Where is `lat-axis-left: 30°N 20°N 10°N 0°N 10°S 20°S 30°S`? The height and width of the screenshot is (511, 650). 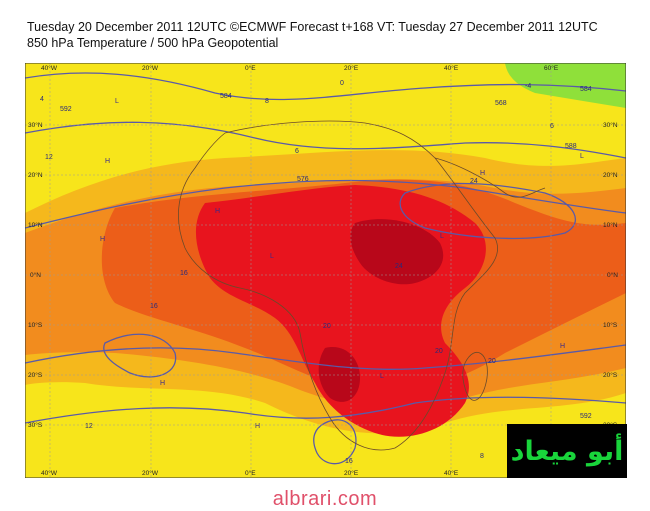 lat-axis-left: 30°N 20°N 10°N 0°N 10°S 20°S 30°S is located at coordinates (35, 275).